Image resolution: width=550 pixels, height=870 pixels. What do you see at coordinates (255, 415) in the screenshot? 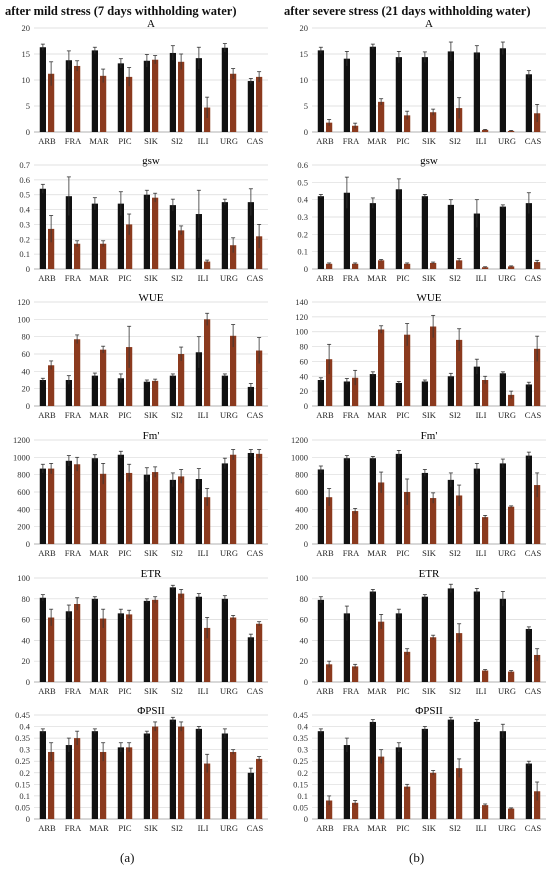
I see `chart-a-2-xtick-label: CAS` at bounding box center [255, 415].